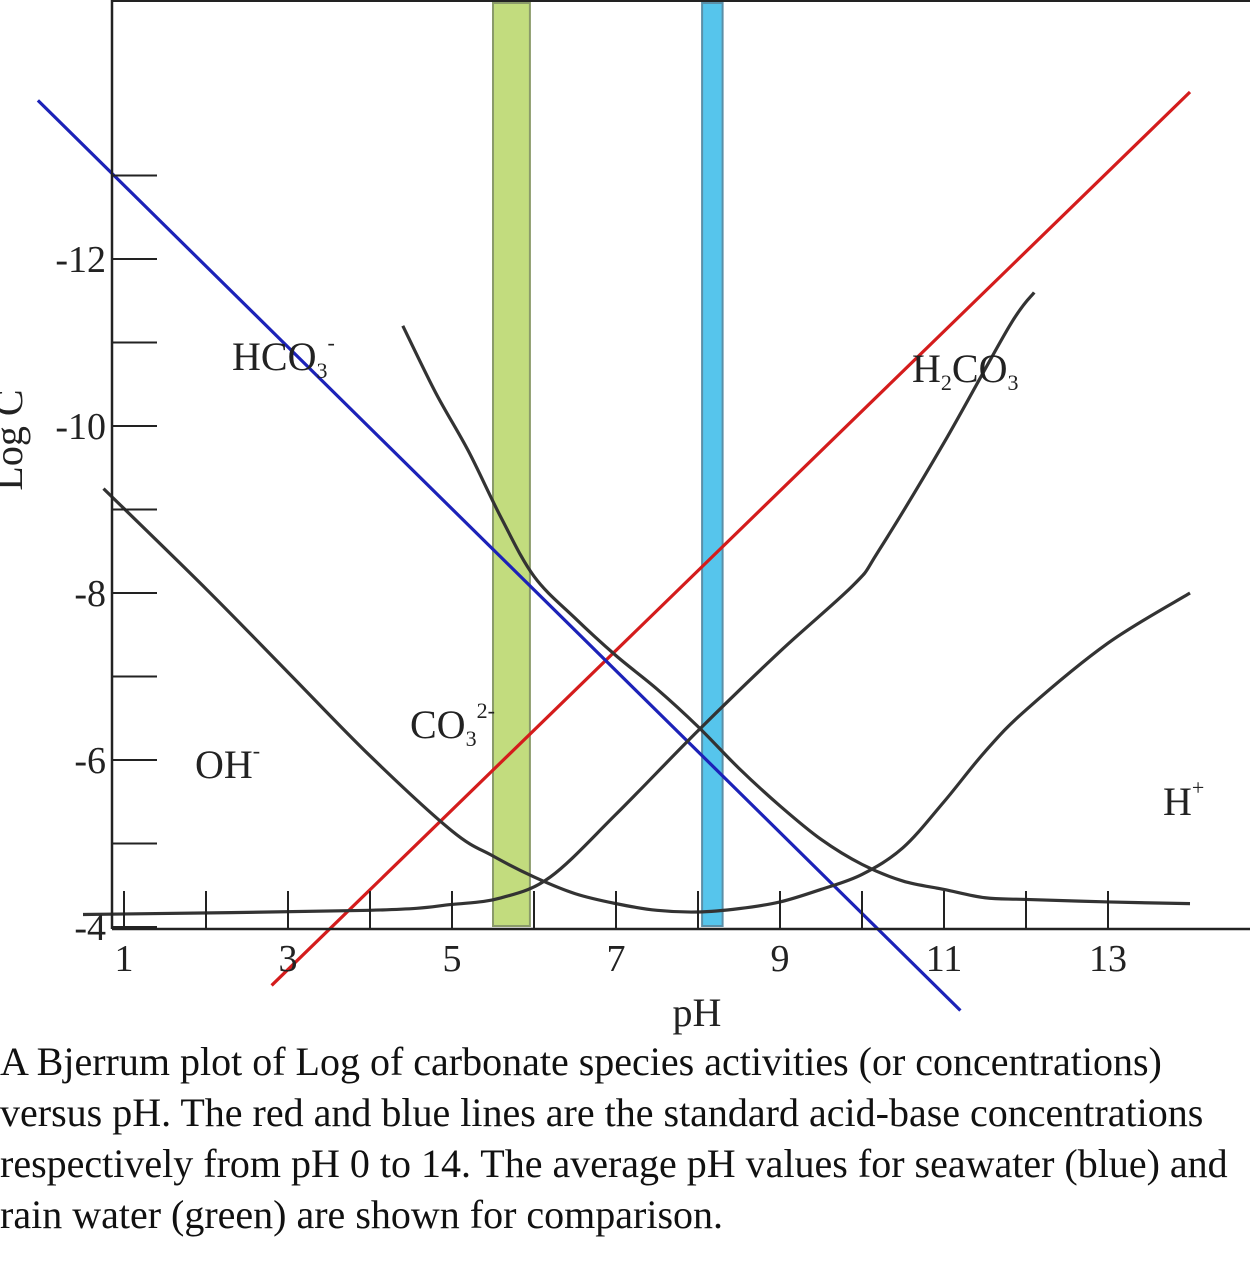 Image resolution: width=1250 pixels, height=1287 pixels. I want to click on x-tick-label: 11, so click(944, 959).